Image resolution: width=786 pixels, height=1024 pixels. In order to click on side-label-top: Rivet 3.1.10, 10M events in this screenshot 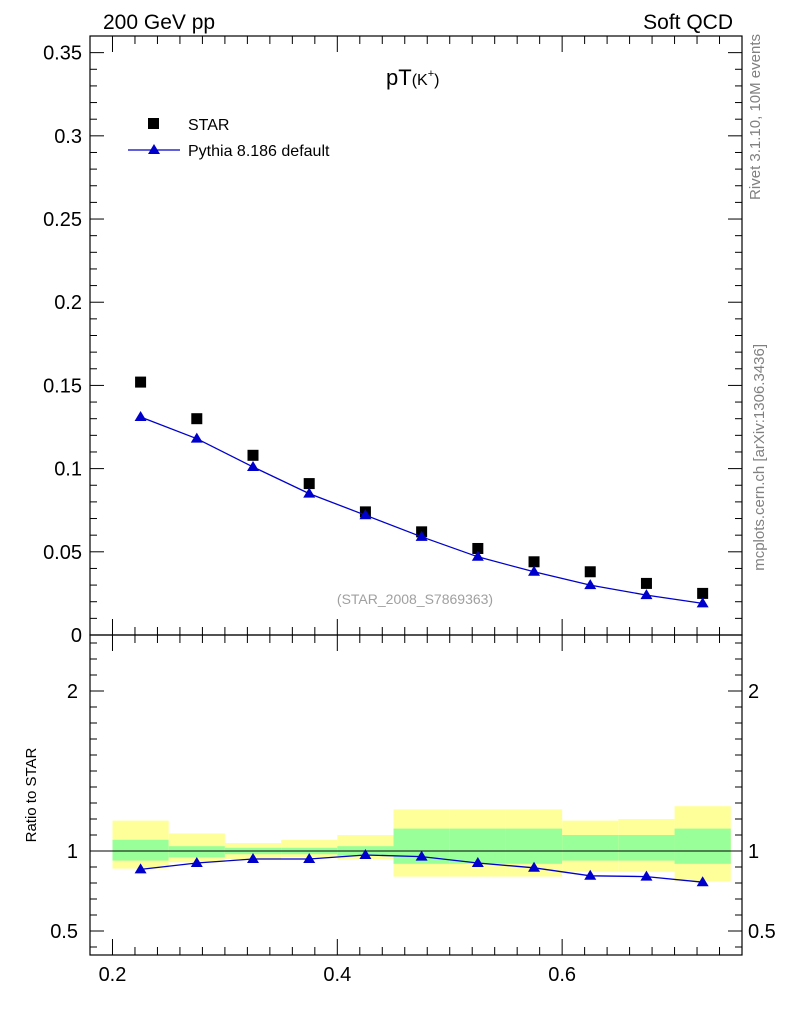, I will do `click(755, 117)`.